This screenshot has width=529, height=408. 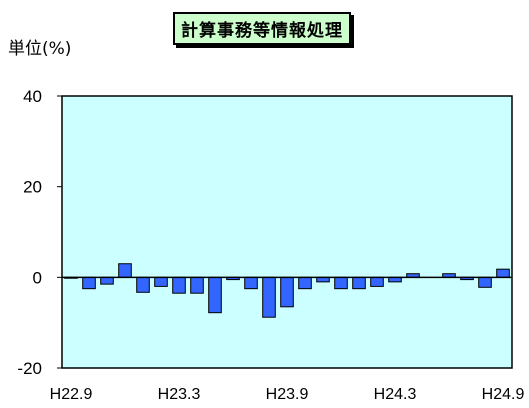 What do you see at coordinates (395, 394) in the screenshot?
I see `x-tick-label: H24.3` at bounding box center [395, 394].